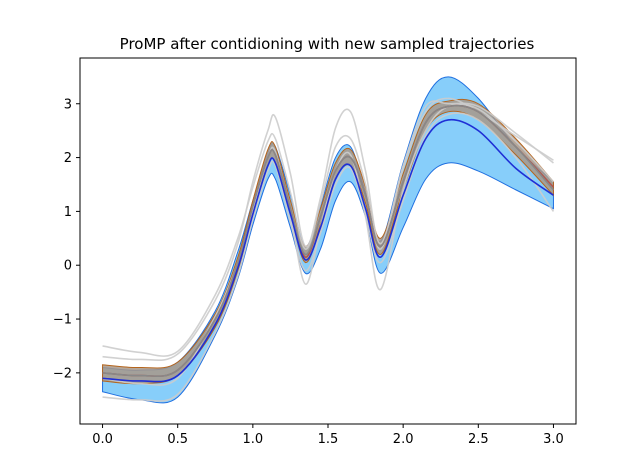  What do you see at coordinates (68, 266) in the screenshot?
I see `y-tick-label: 0` at bounding box center [68, 266].